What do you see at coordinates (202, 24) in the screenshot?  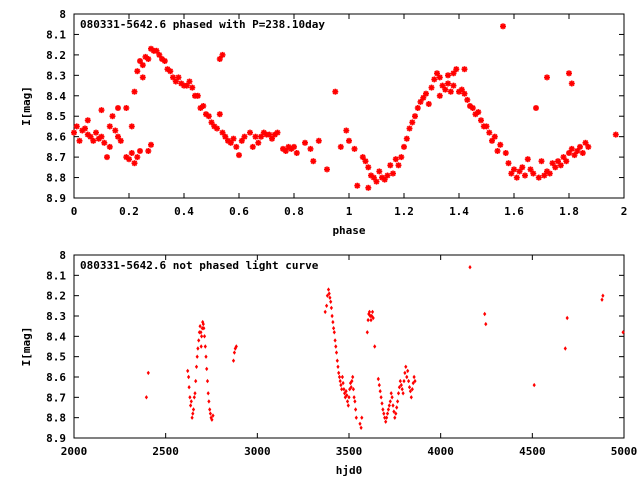 I see `chart-title: 080331-5642.6 phased with P=238.10day` at bounding box center [202, 24].